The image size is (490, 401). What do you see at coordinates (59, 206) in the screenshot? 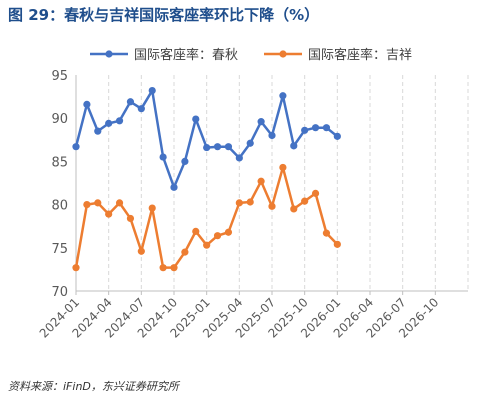
I see `y-tick-label-80: 80` at bounding box center [59, 206].